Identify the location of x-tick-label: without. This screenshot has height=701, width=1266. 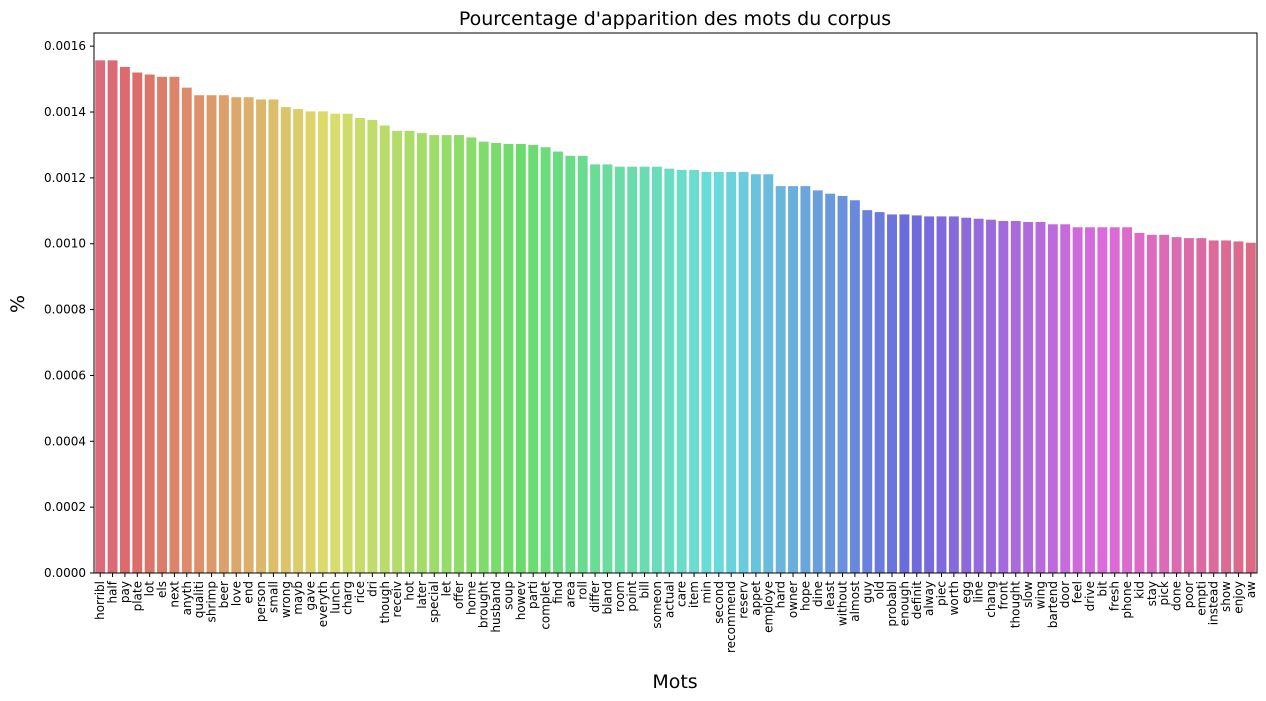
(843, 603).